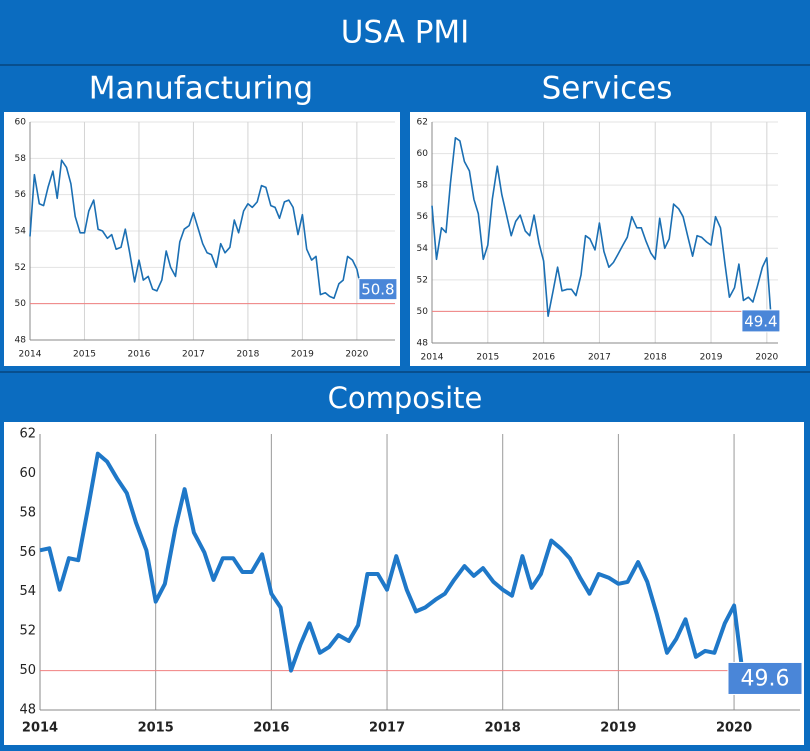  What do you see at coordinates (607, 89) in the screenshot?
I see `chart-title: Services` at bounding box center [607, 89].